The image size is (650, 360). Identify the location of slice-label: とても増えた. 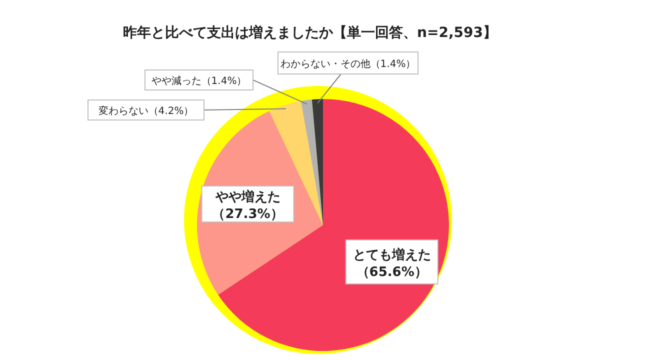
(391, 254).